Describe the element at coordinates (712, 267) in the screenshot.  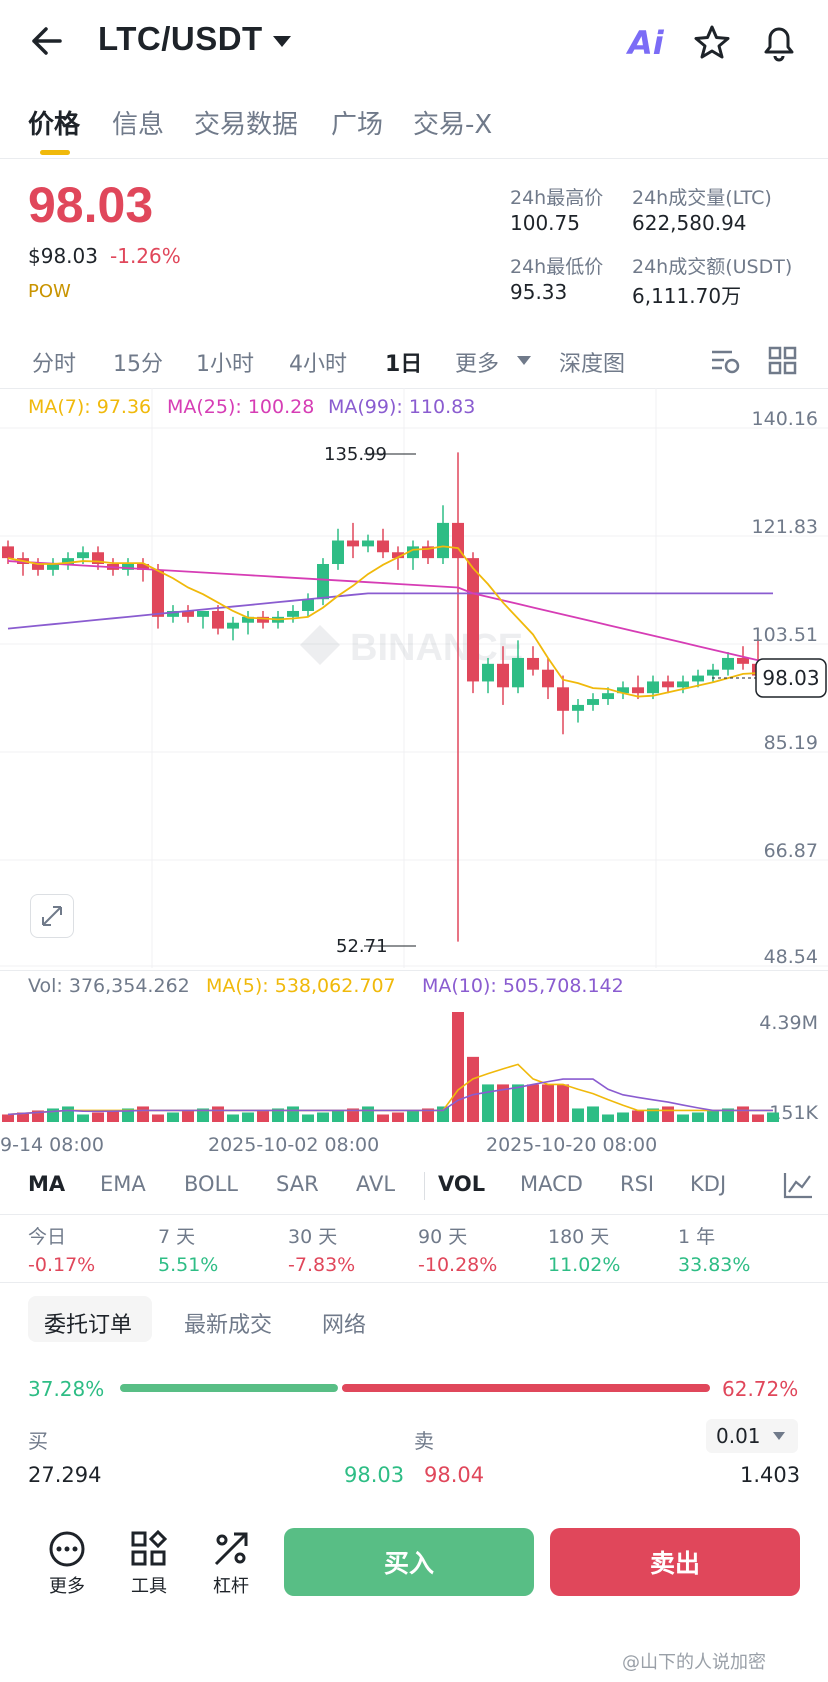
I see `vol-usdt-label: 24h成交额(USDT)` at that location.